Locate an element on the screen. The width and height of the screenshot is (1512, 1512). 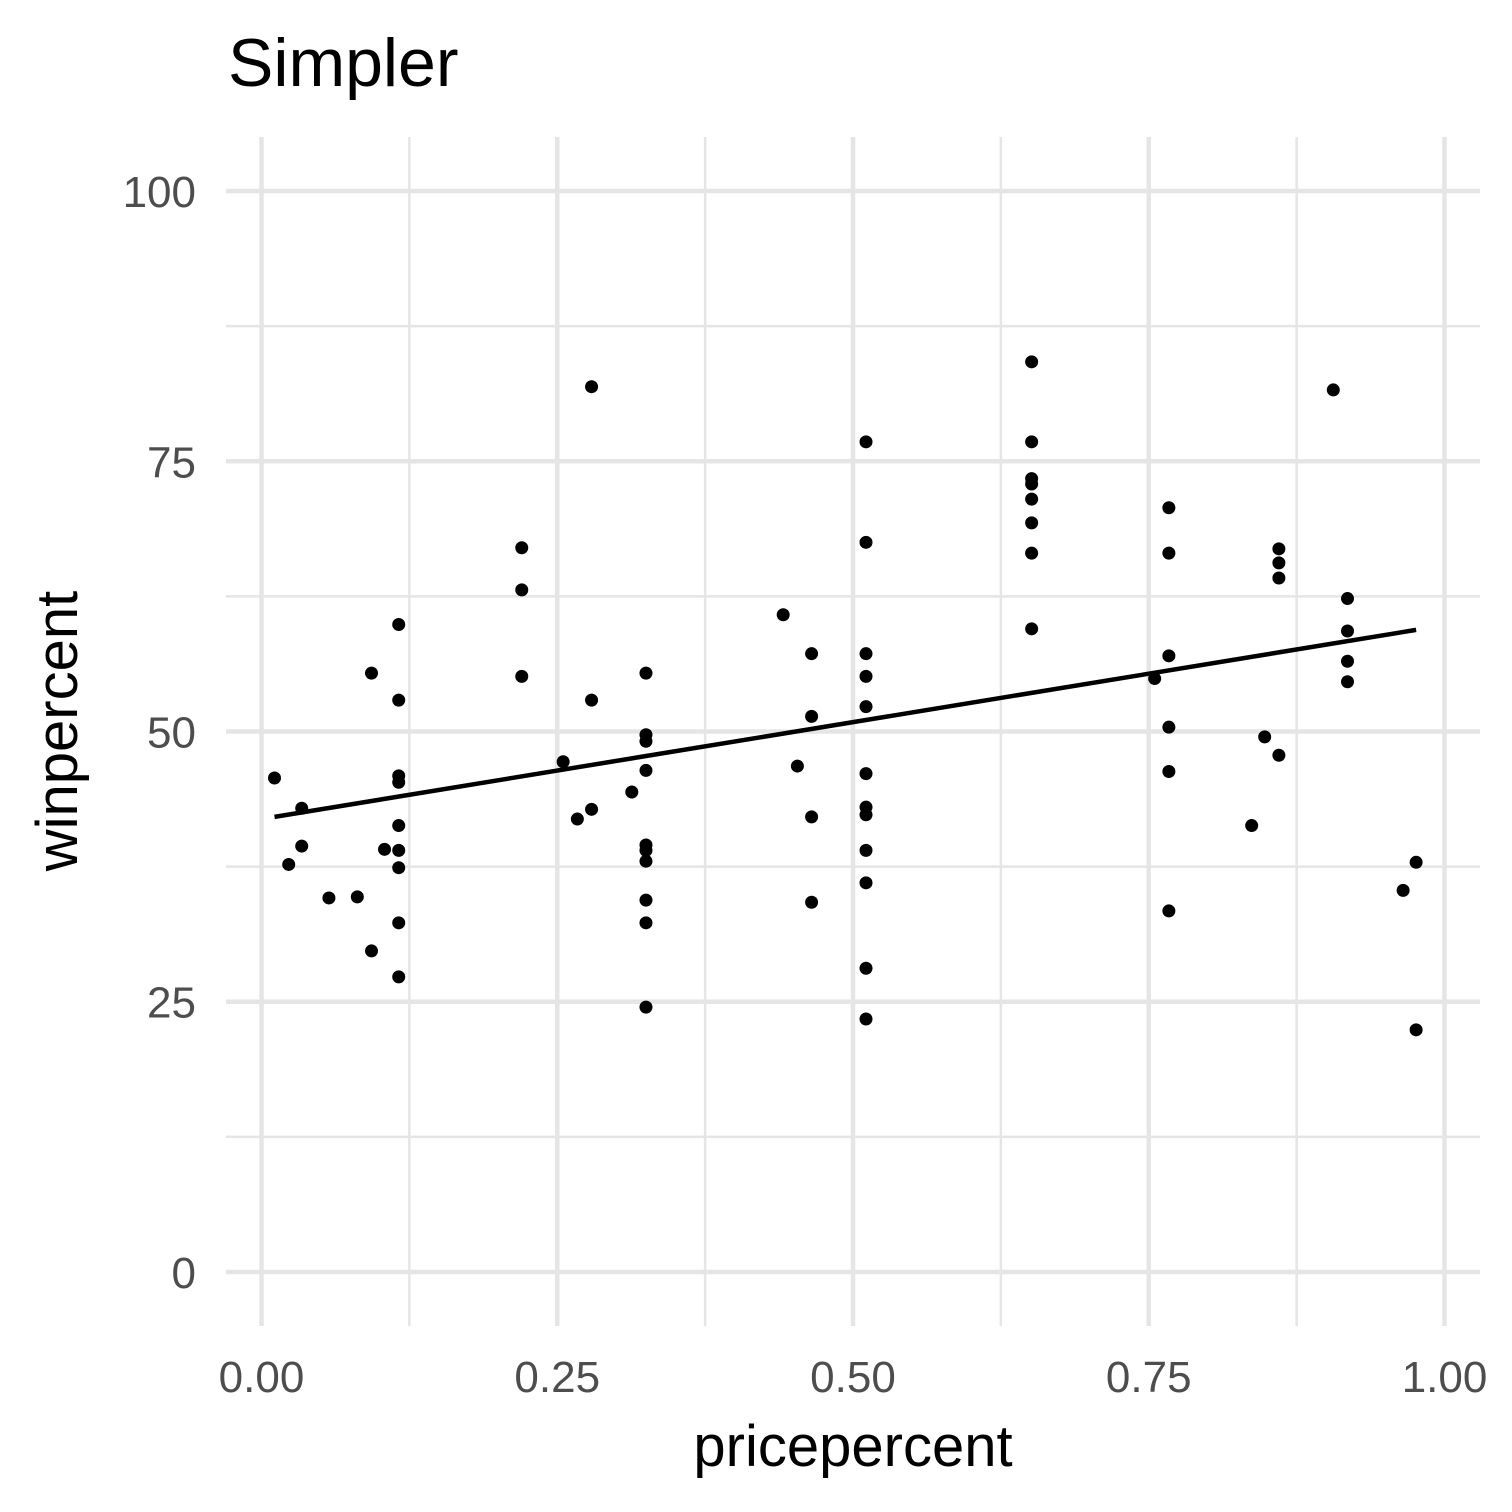
x-tick-label: 0.25 is located at coordinates (557, 1377).